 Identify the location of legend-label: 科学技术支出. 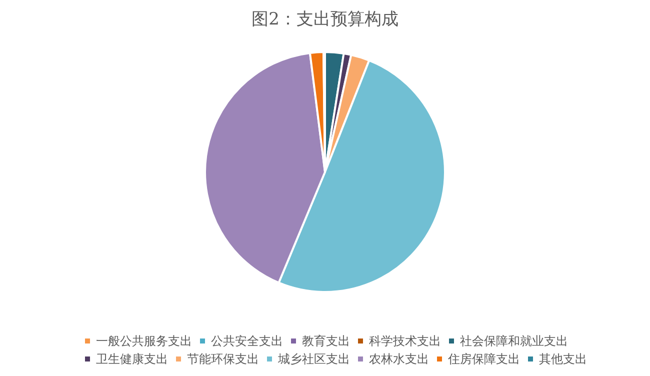
(405, 341).